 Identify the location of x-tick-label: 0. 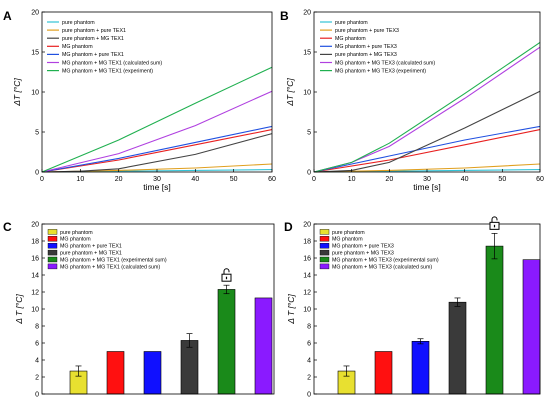
(42, 179).